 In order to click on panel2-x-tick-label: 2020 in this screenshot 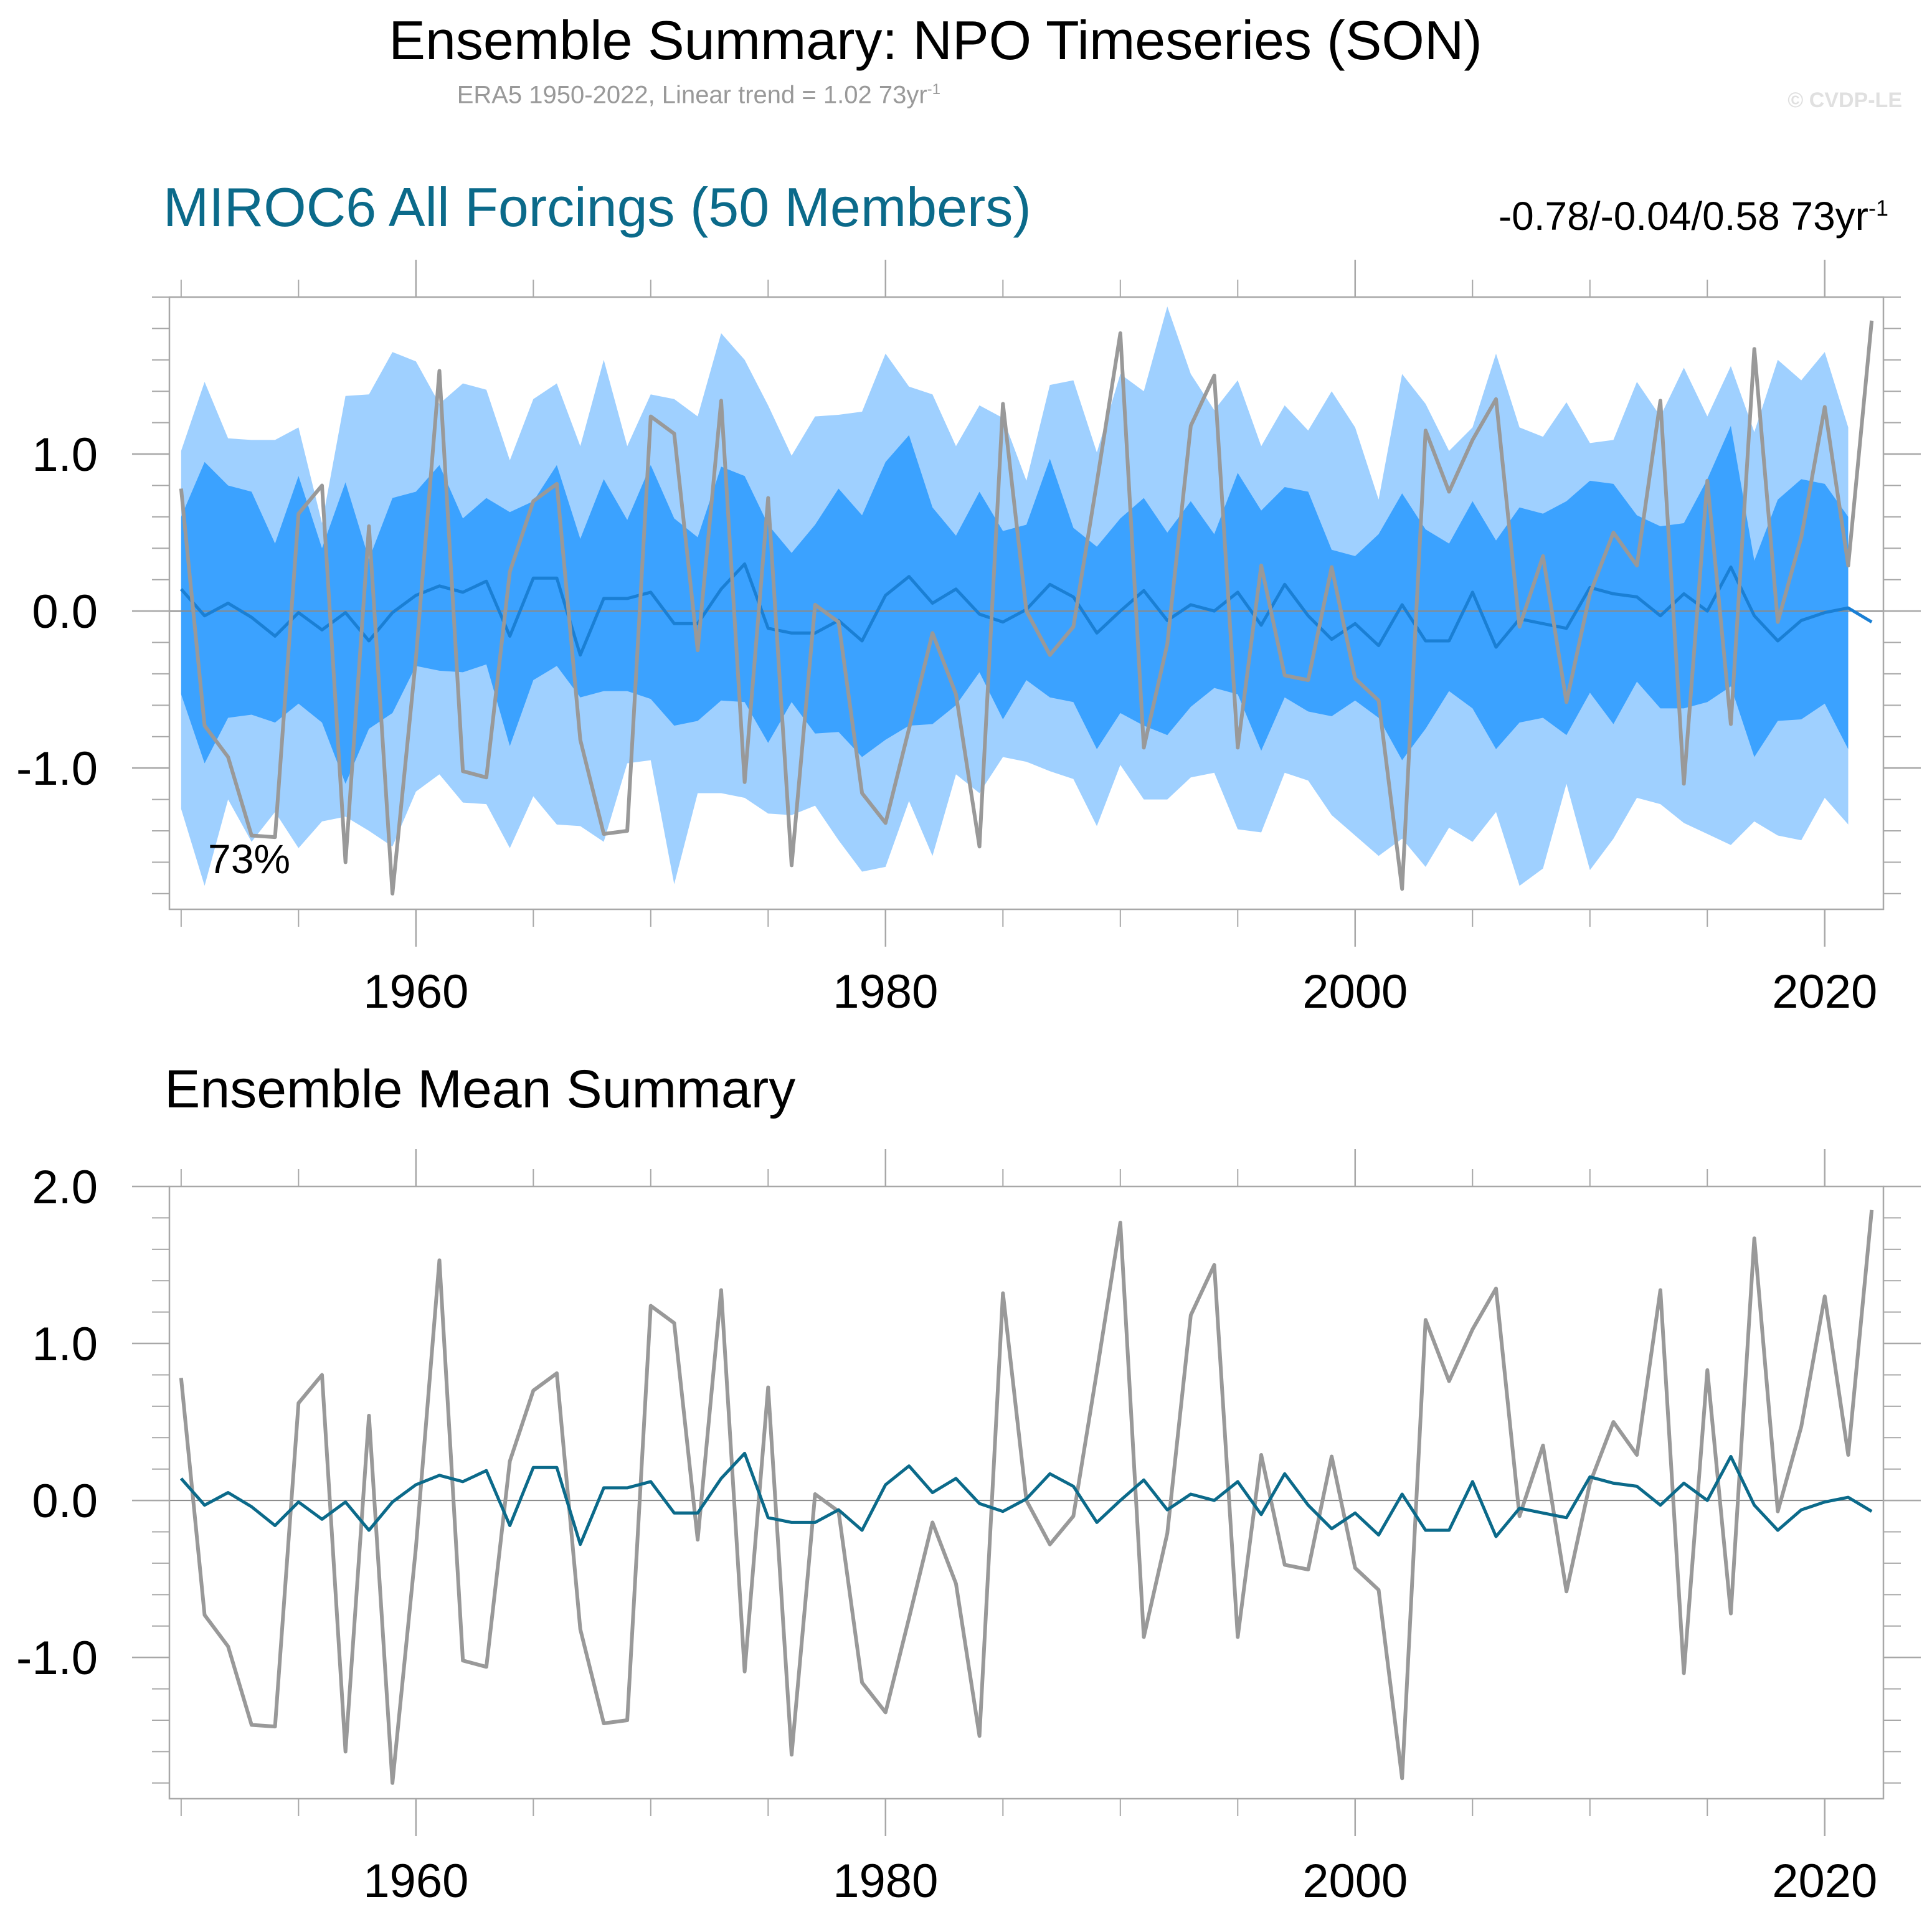, I will do `click(1825, 1881)`.